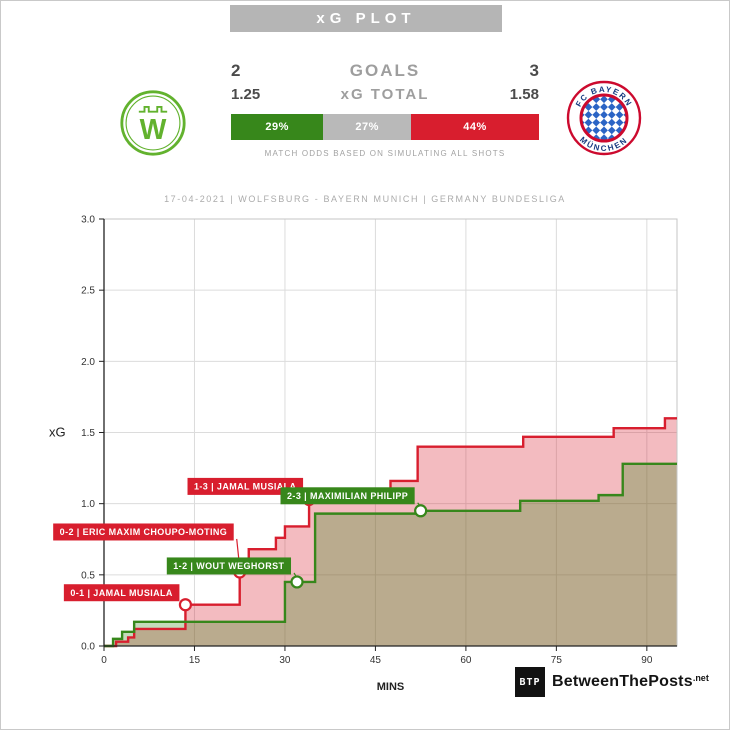 The image size is (730, 730). I want to click on btp-logo-icon: BTP, so click(530, 682).